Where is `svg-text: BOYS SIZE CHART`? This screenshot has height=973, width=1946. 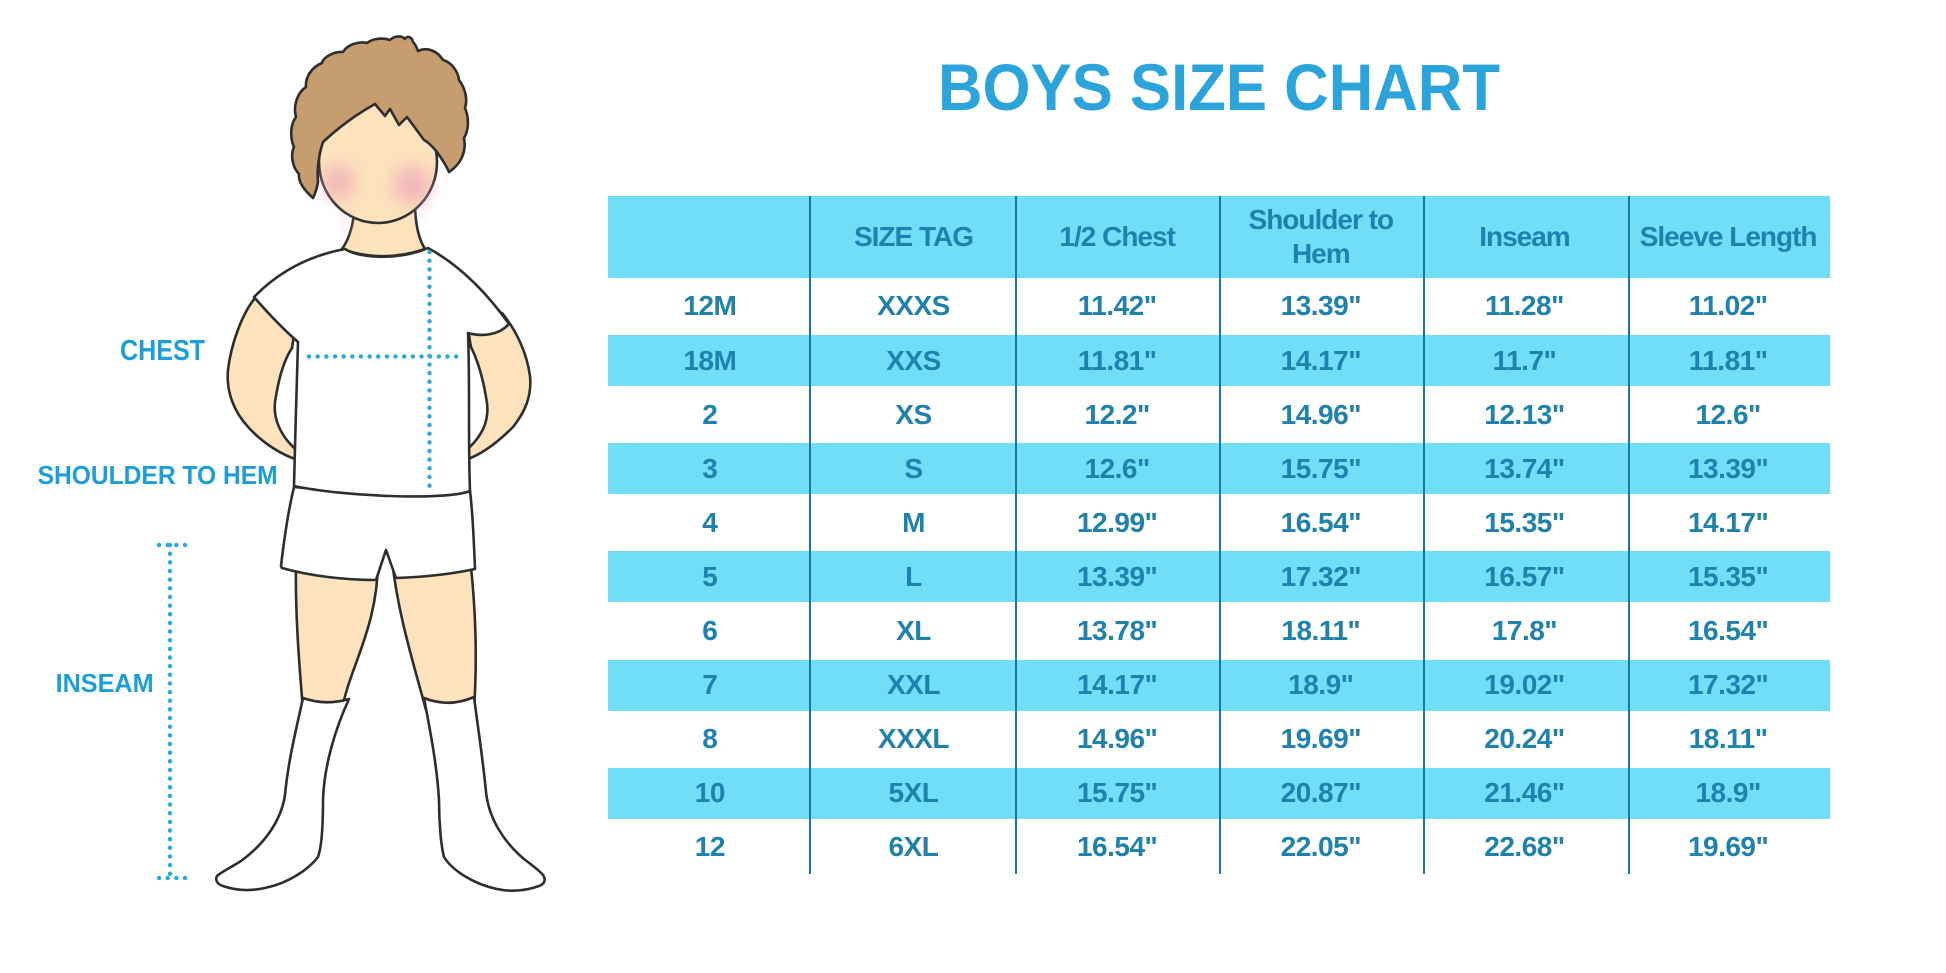
svg-text: BOYS SIZE CHART is located at coordinates (1219, 87).